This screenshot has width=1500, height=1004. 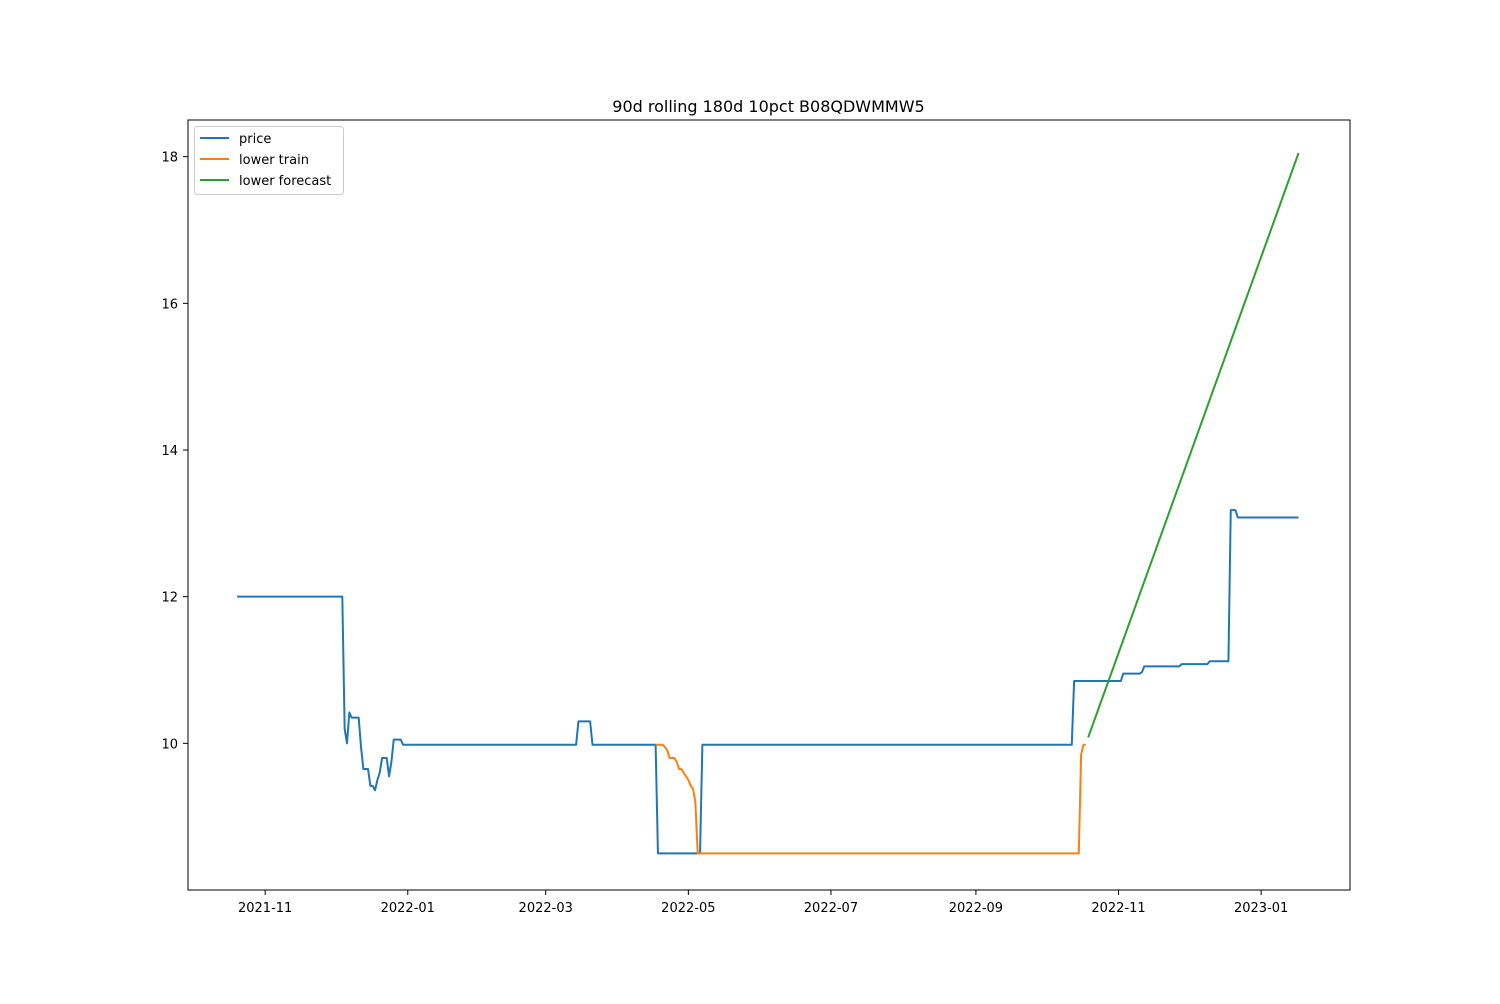 What do you see at coordinates (870, 799) in the screenshot?
I see `series-line-lower-train` at bounding box center [870, 799].